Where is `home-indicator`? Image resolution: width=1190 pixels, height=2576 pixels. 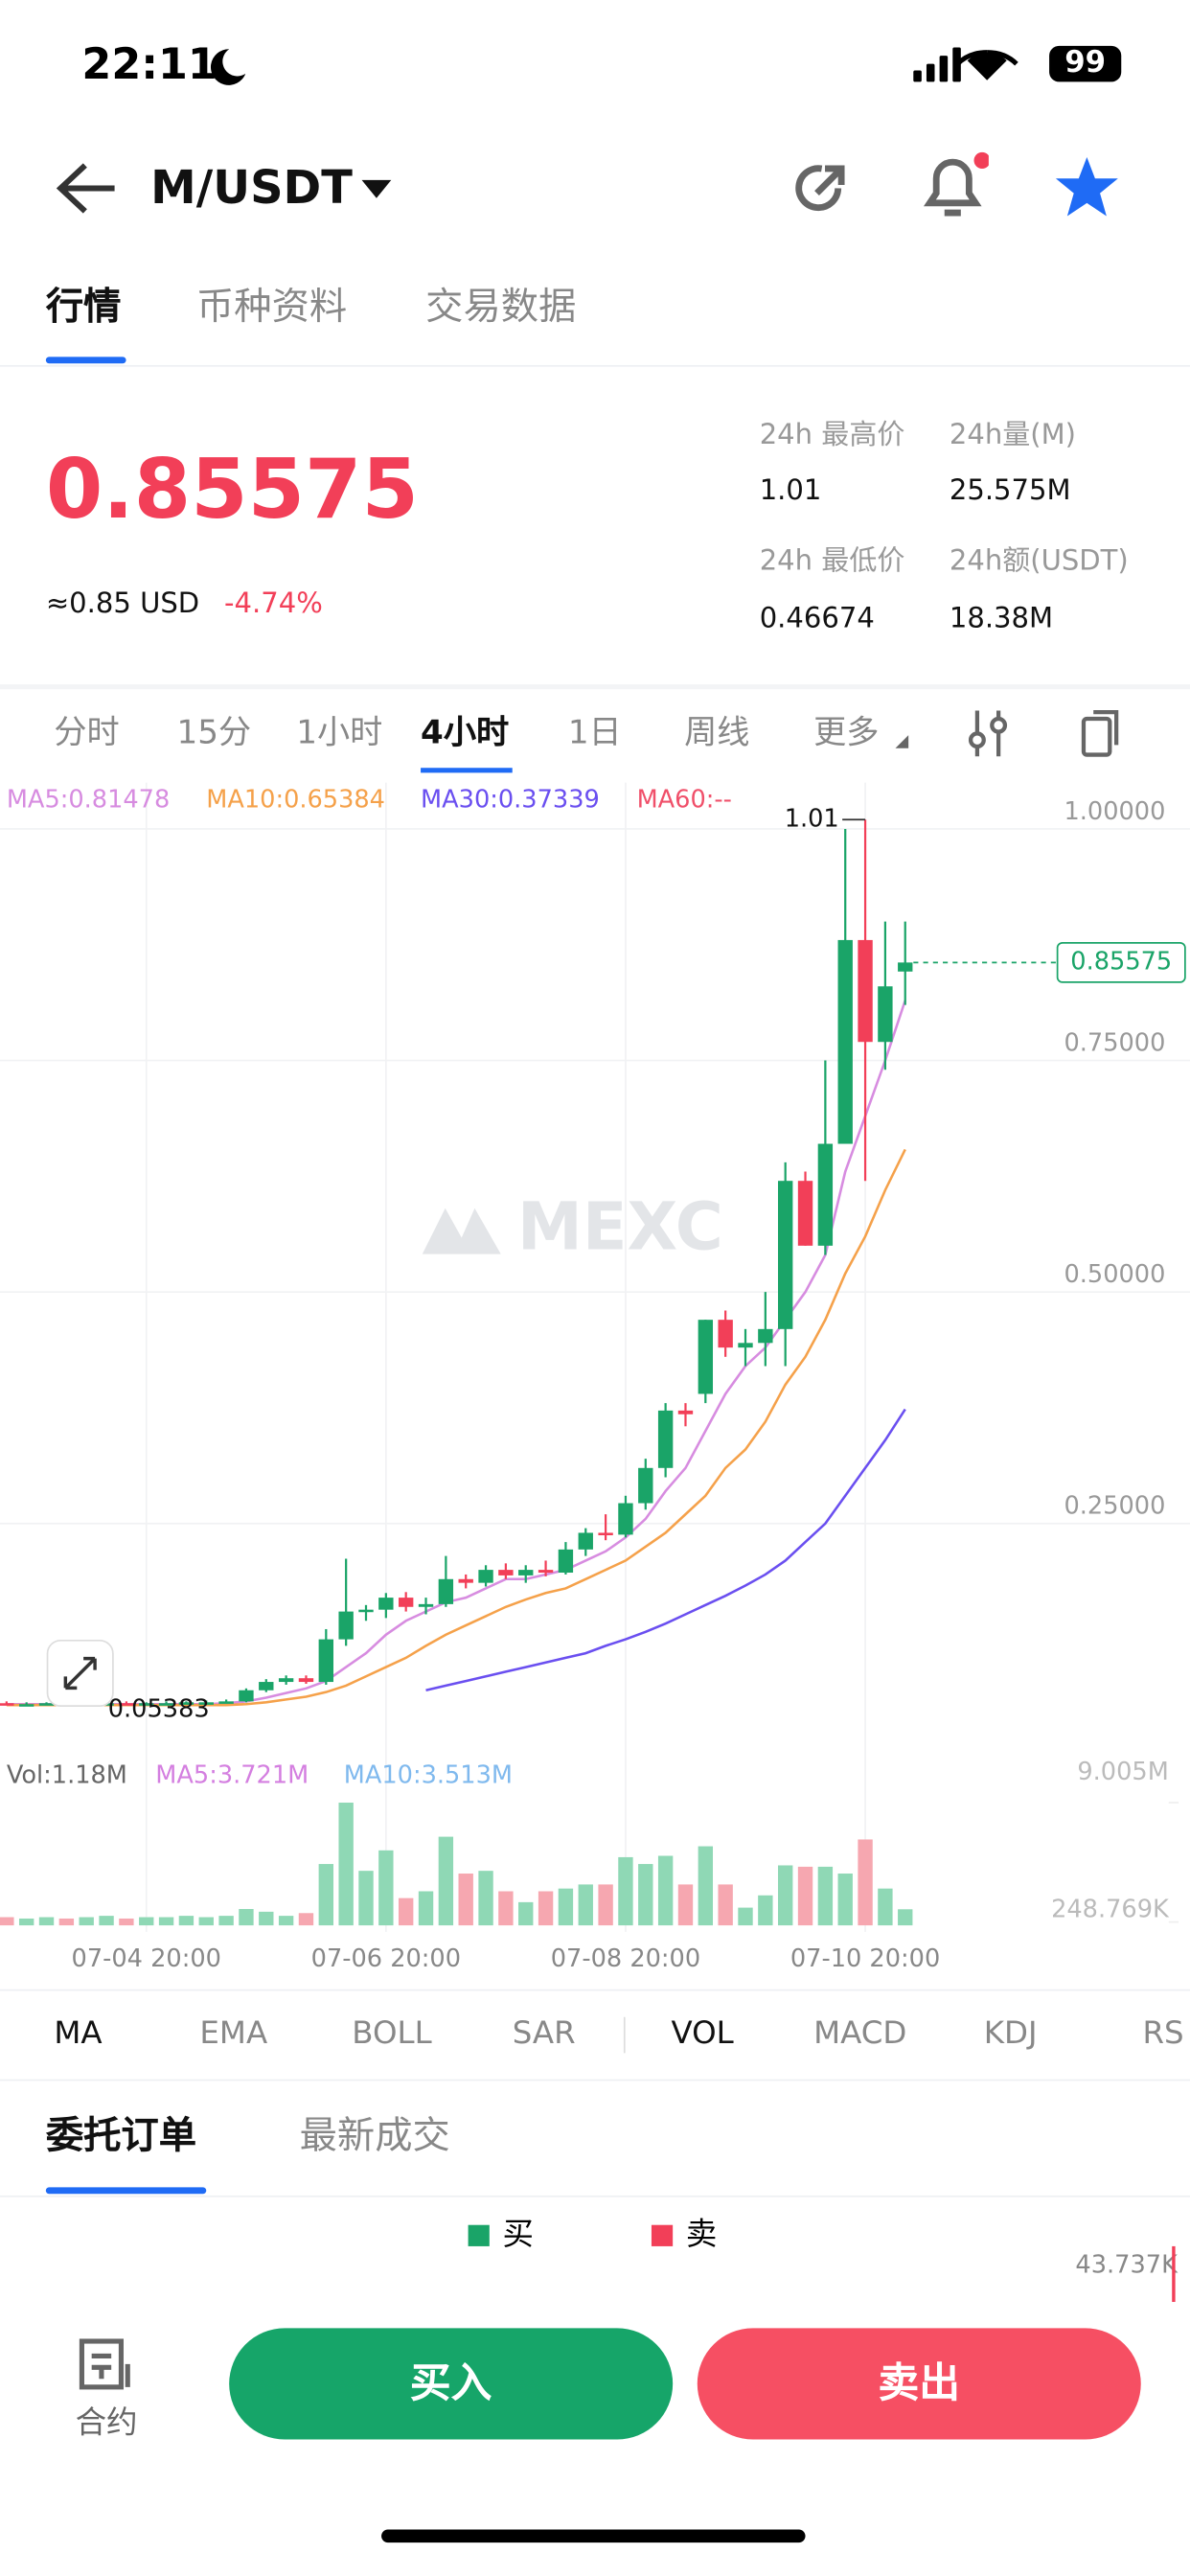 home-indicator is located at coordinates (593, 2536).